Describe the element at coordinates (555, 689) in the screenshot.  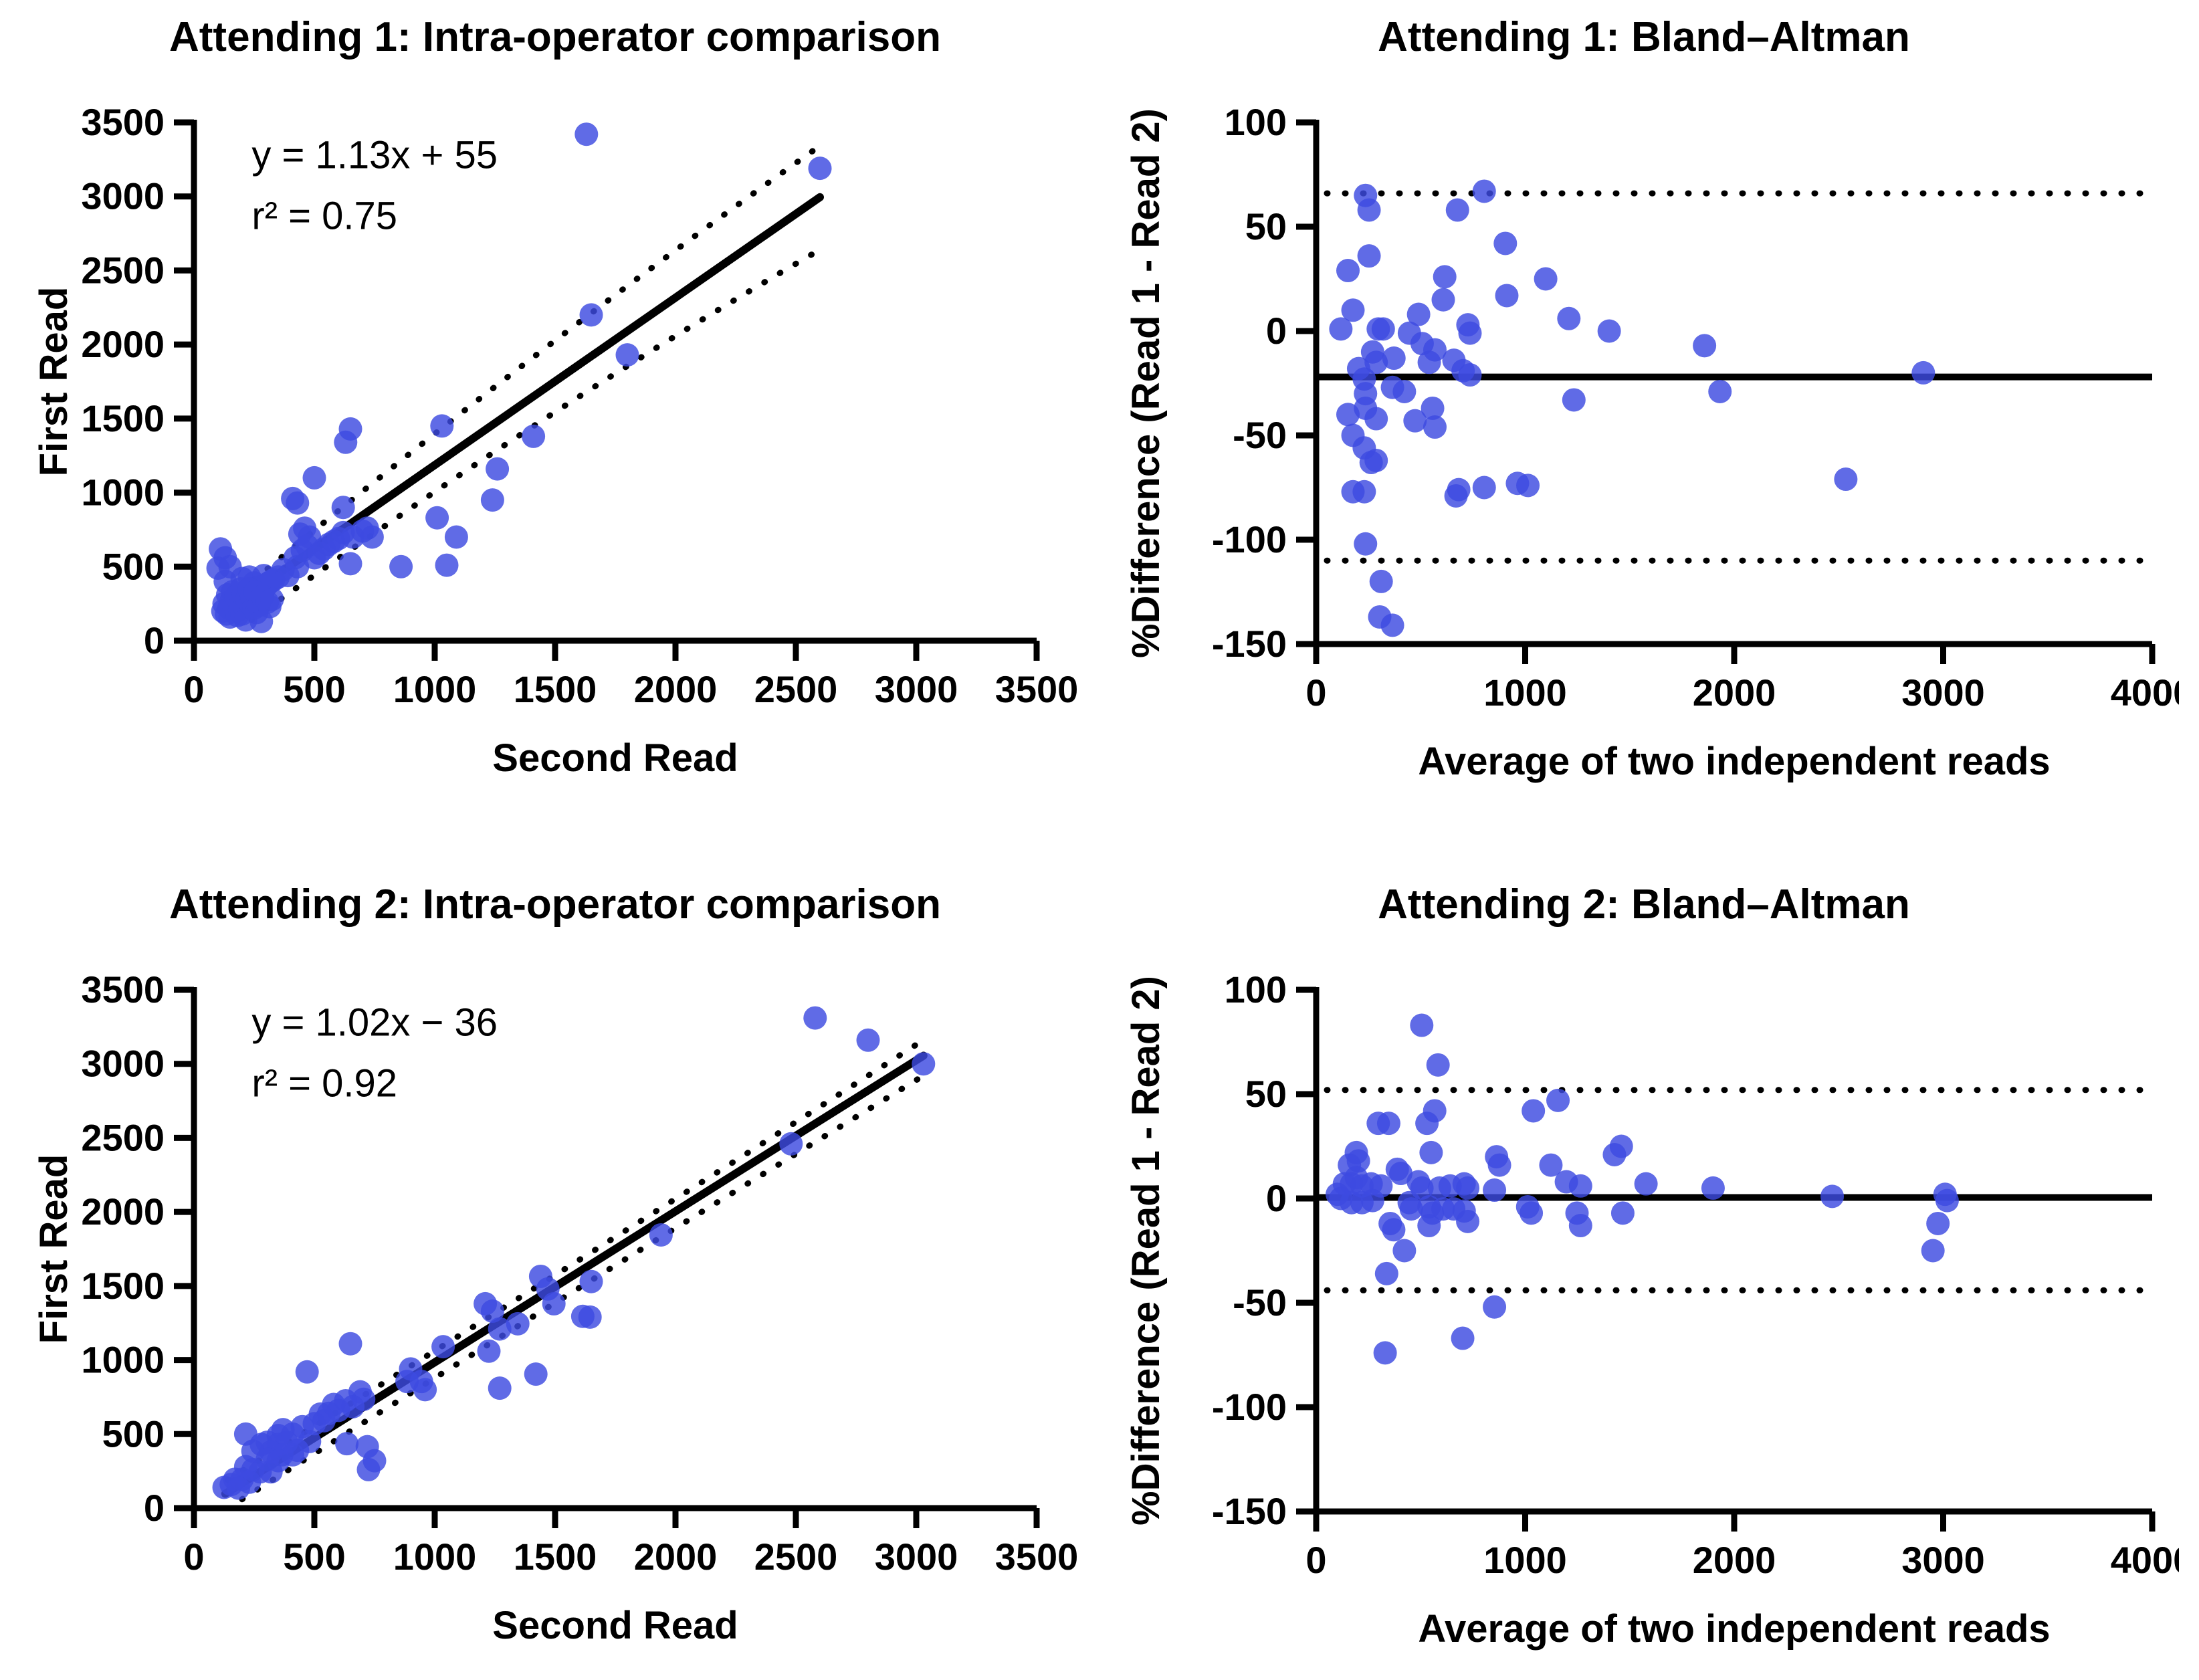
I see `tick-label: 1500` at that location.